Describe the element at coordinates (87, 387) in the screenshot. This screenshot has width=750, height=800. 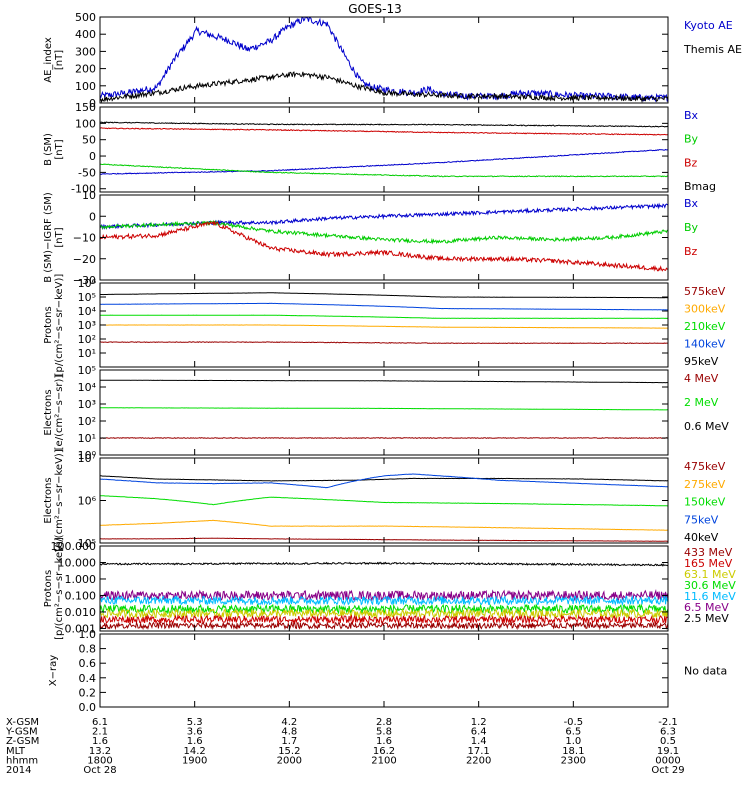
I see `y-tick-label: 10⁴` at that location.